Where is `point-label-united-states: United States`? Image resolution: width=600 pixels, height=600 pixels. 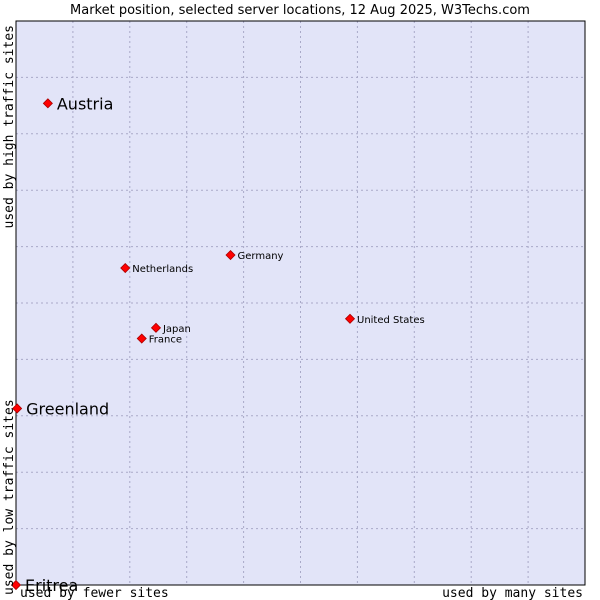 point-label-united-states: United States is located at coordinates (391, 320).